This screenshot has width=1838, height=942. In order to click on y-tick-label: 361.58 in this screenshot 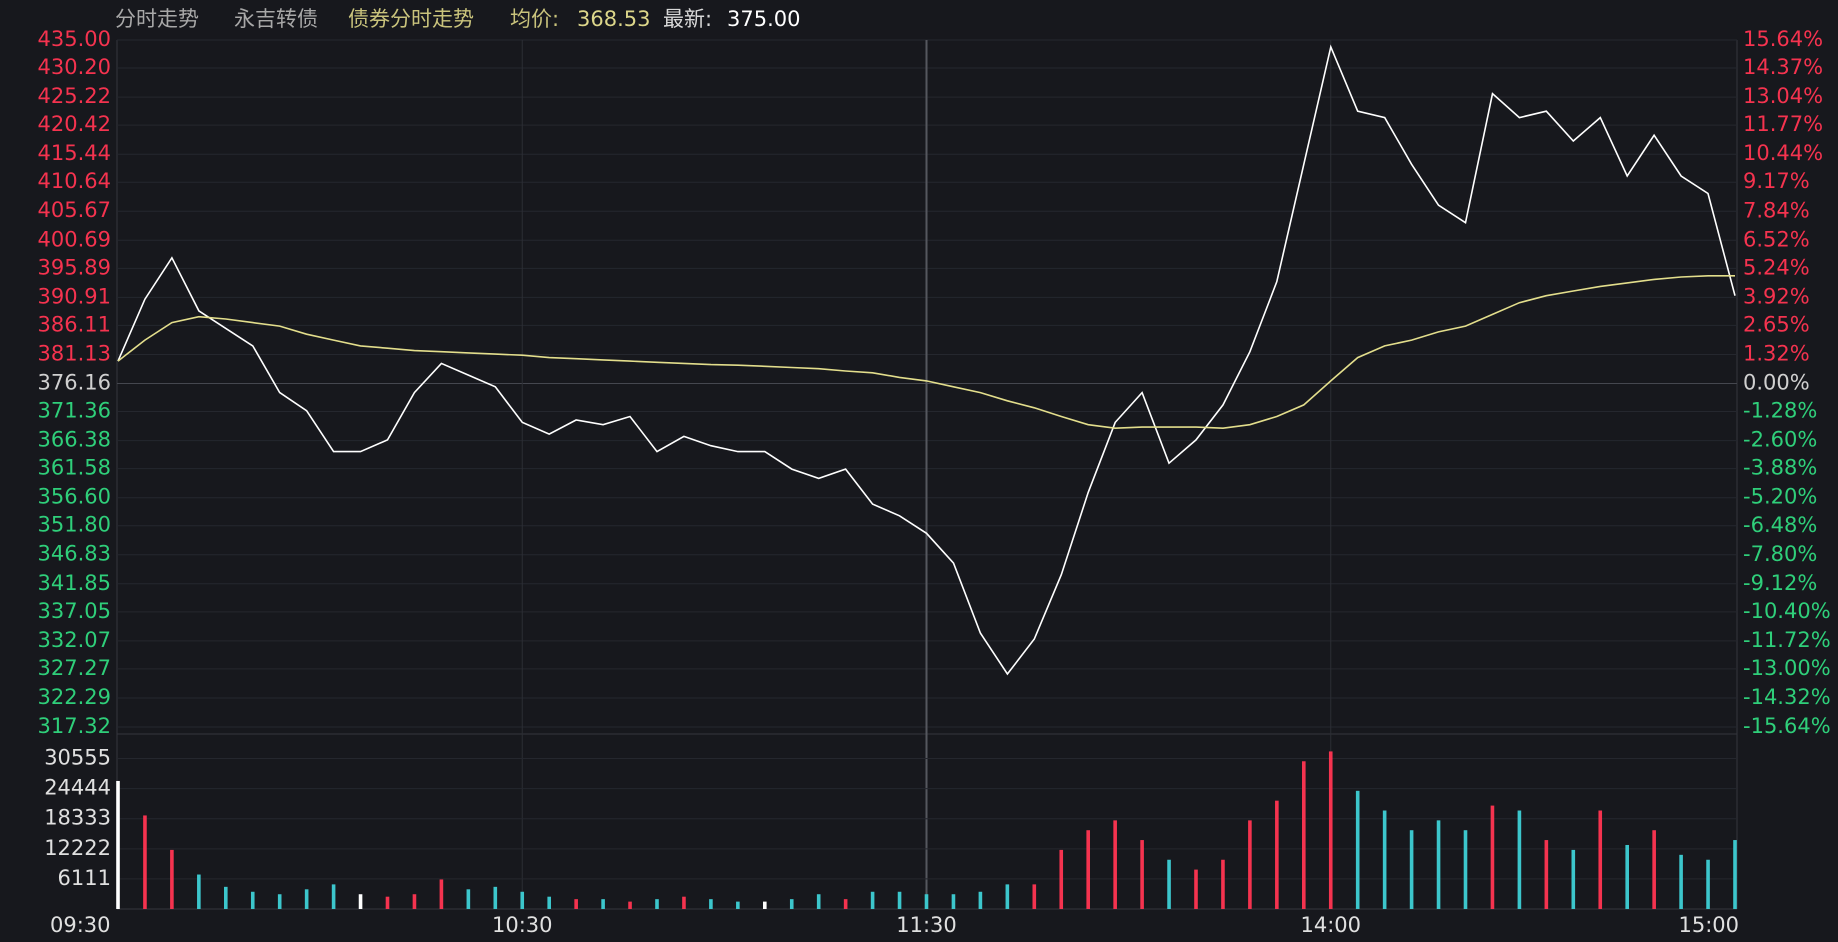, I will do `click(74, 468)`.